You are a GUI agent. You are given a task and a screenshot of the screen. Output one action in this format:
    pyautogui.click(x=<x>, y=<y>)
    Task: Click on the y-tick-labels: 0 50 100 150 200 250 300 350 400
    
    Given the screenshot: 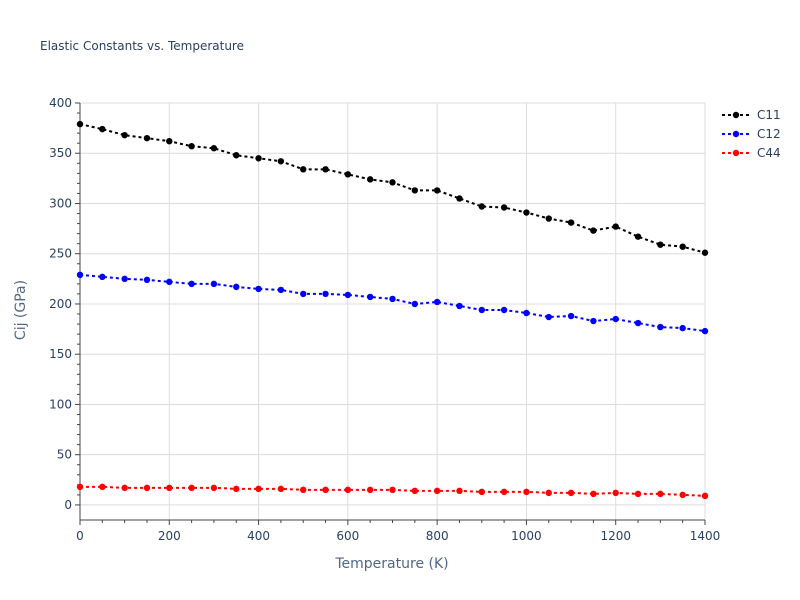 What is the action you would take?
    pyautogui.click(x=60, y=304)
    